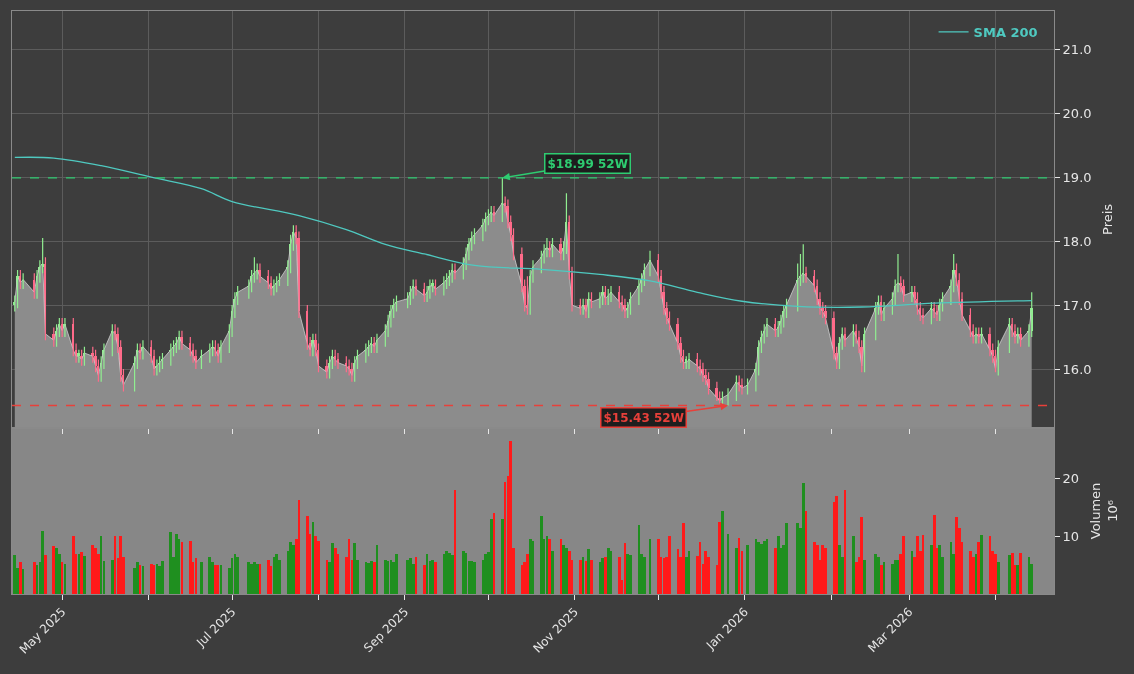 The image size is (1134, 674). Describe the element at coordinates (1005, 32) in the screenshot. I see `legend-label: SMA 200` at that location.